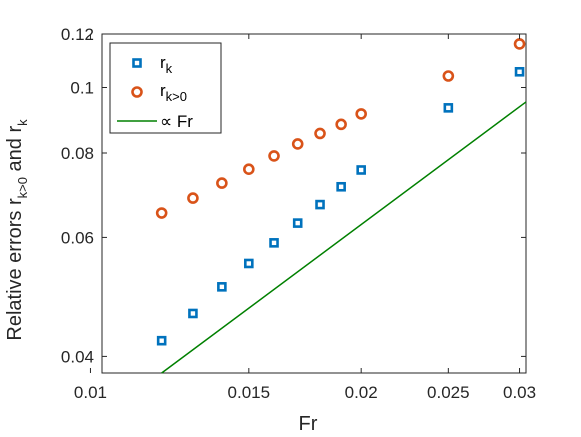 Image resolution: width=581 pixels, height=437 pixels. I want to click on y-tick-label: 0.1, so click(82, 88).